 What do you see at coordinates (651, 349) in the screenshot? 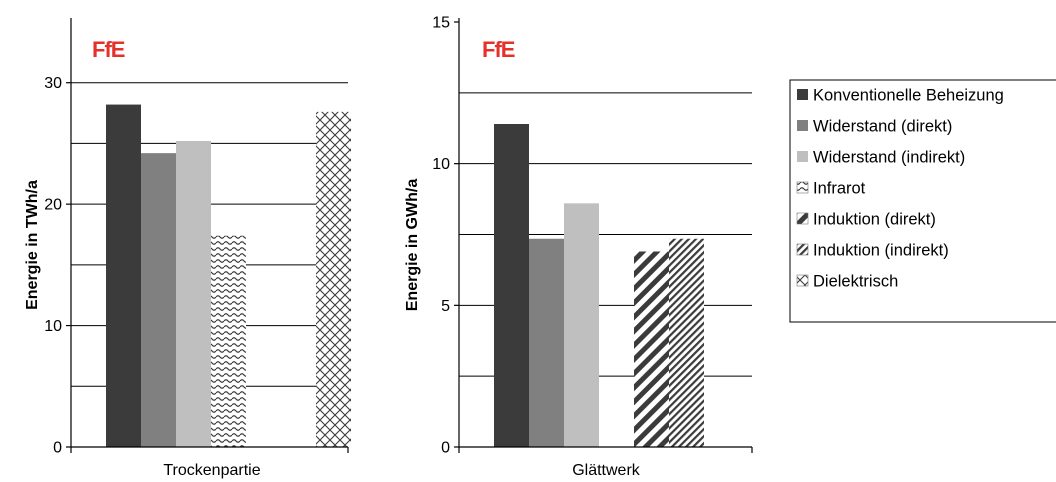
I see `bar-induktion-direkt` at bounding box center [651, 349].